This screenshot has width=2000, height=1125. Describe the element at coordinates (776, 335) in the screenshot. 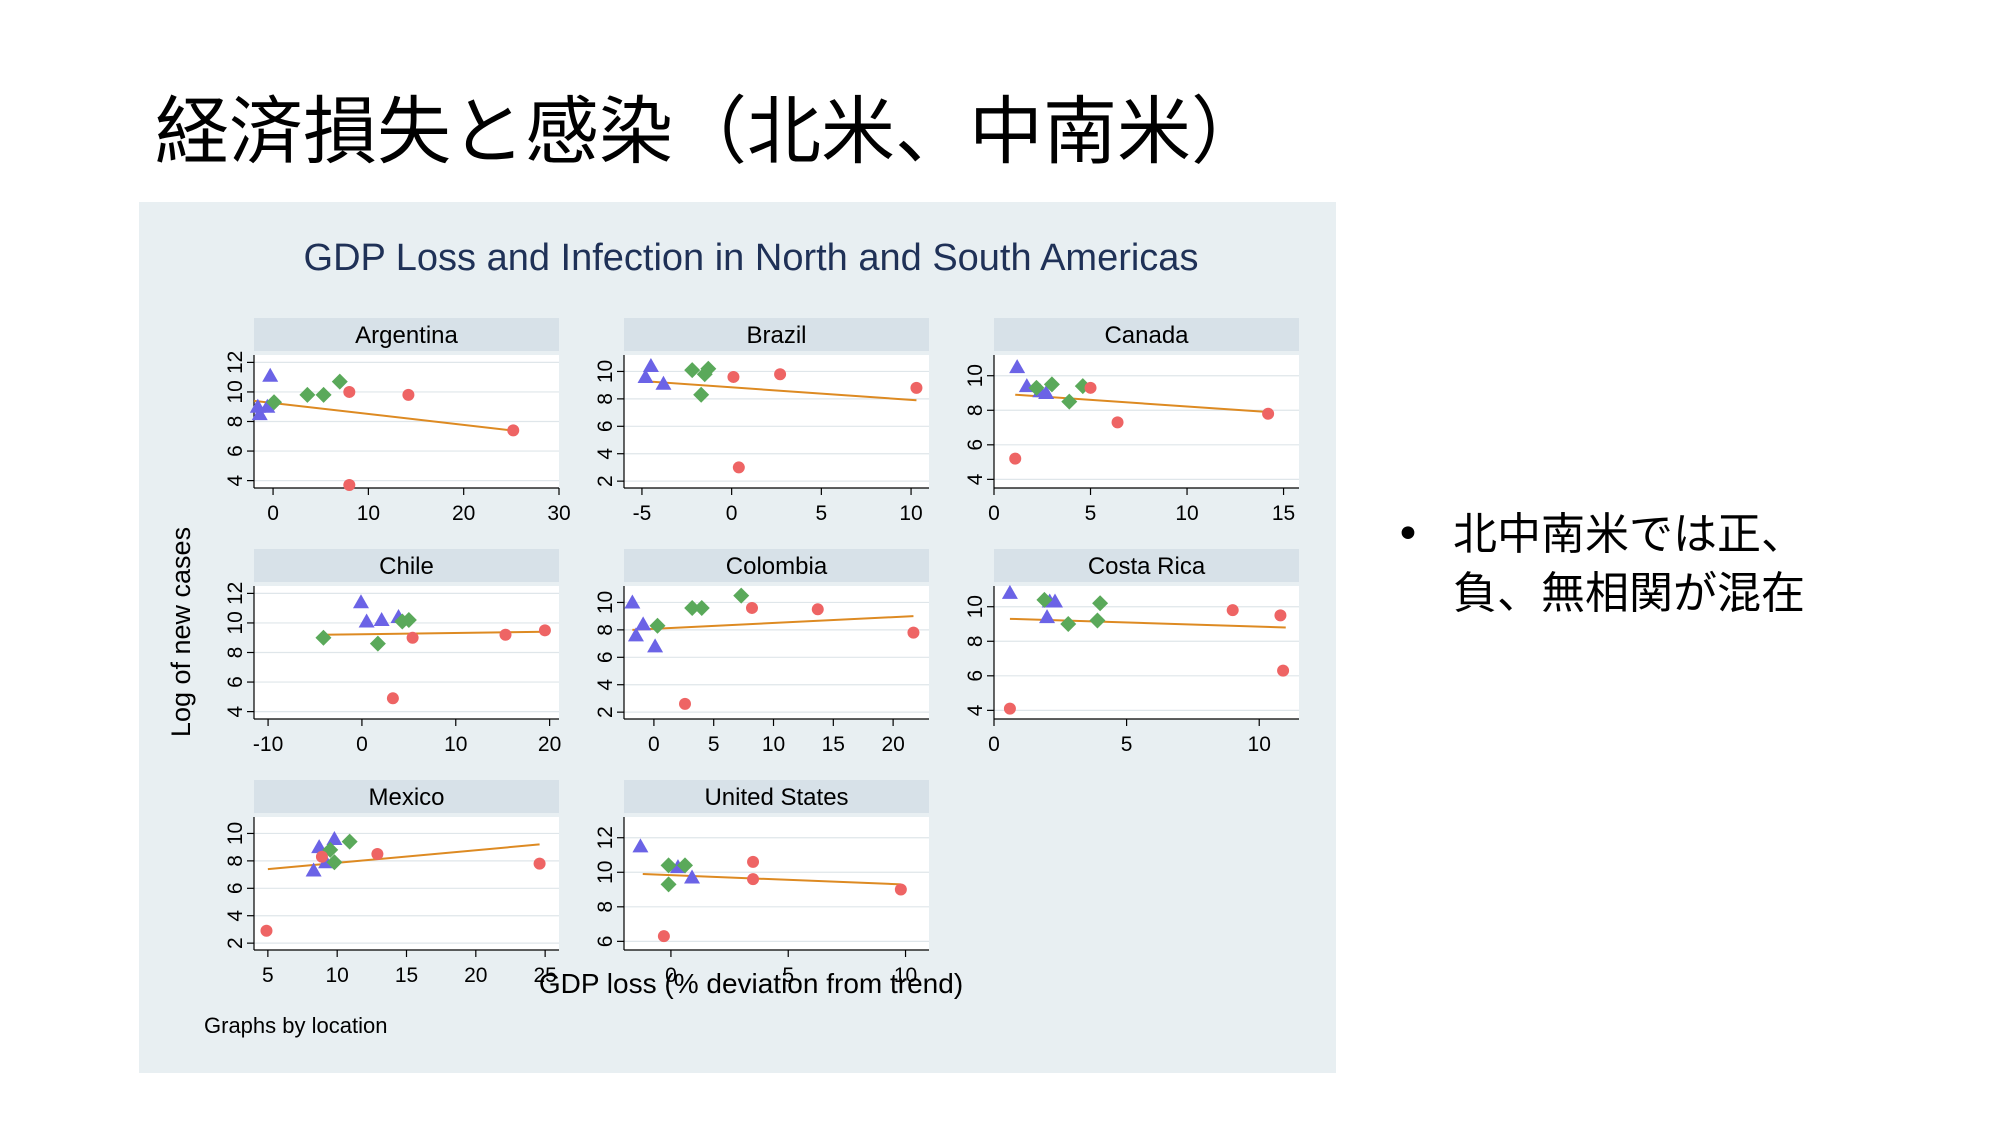

I see `panel-title: Brazil` at that location.